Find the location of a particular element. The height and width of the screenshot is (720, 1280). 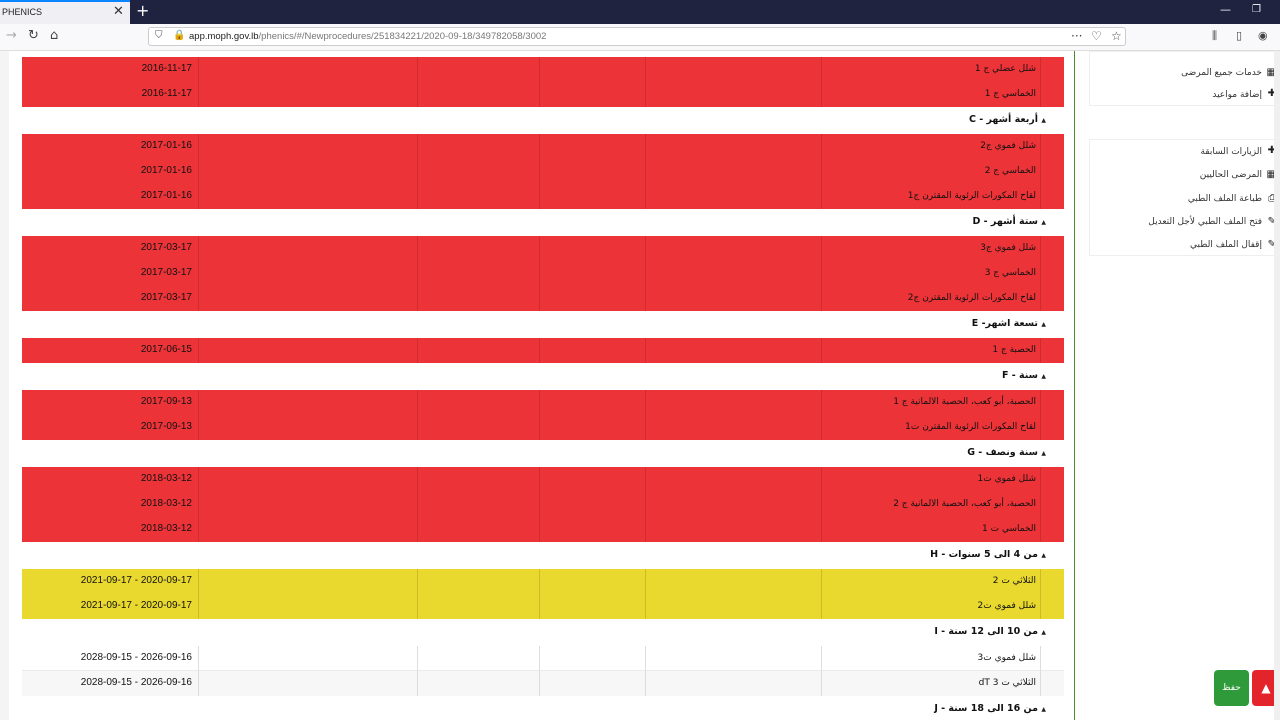

sidebar-icon: ▯ is located at coordinates (1239, 35).